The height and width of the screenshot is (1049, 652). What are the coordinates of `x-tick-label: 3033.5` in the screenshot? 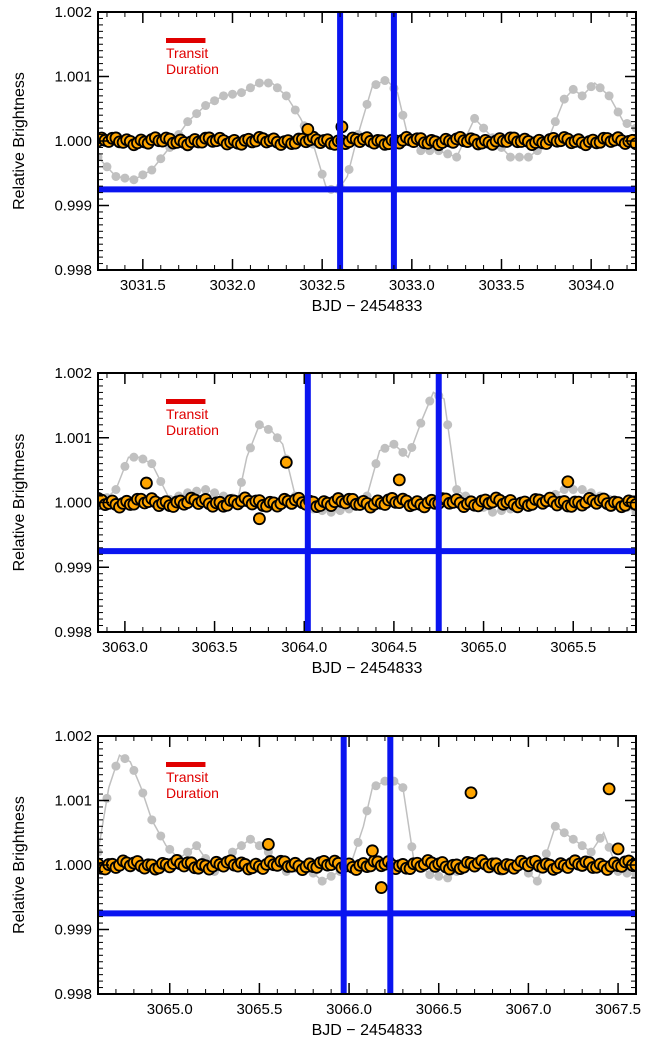 It's located at (502, 285).